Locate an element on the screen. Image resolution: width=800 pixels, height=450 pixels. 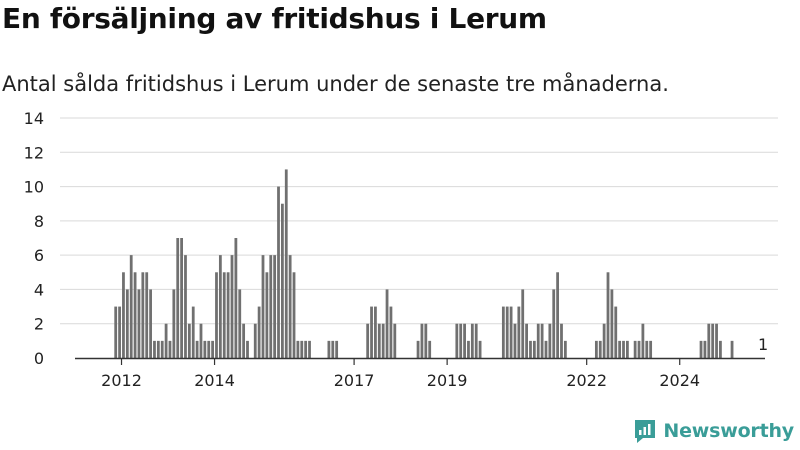
x-tick-label: 2019 is located at coordinates (447, 380).